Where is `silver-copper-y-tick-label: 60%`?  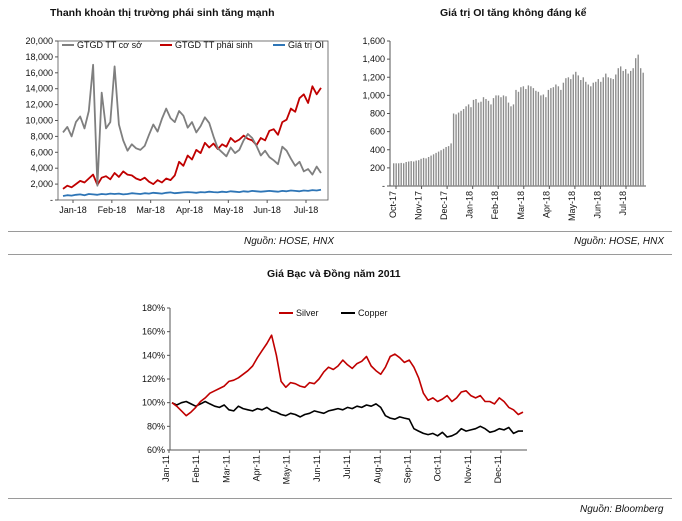
silver-copper-y-tick-label: 60% is located at coordinates (156, 450).